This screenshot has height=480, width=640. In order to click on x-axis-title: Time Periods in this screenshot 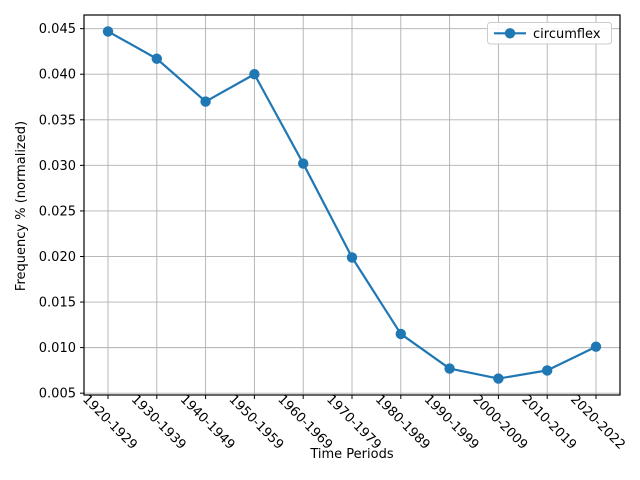, I will do `click(352, 454)`.